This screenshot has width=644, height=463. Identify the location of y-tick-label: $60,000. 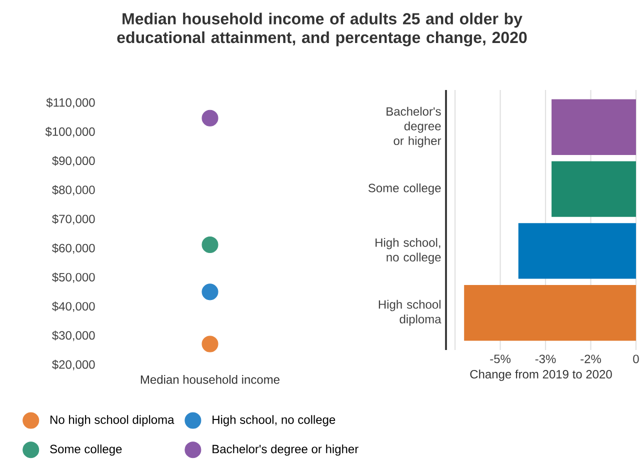
(73, 248).